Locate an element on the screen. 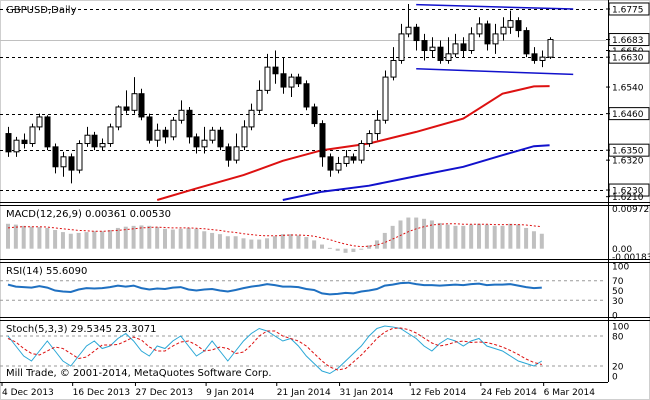 The width and height of the screenshot is (650, 400). price-panel-title: GBPUSD,Daily is located at coordinates (41, 10).